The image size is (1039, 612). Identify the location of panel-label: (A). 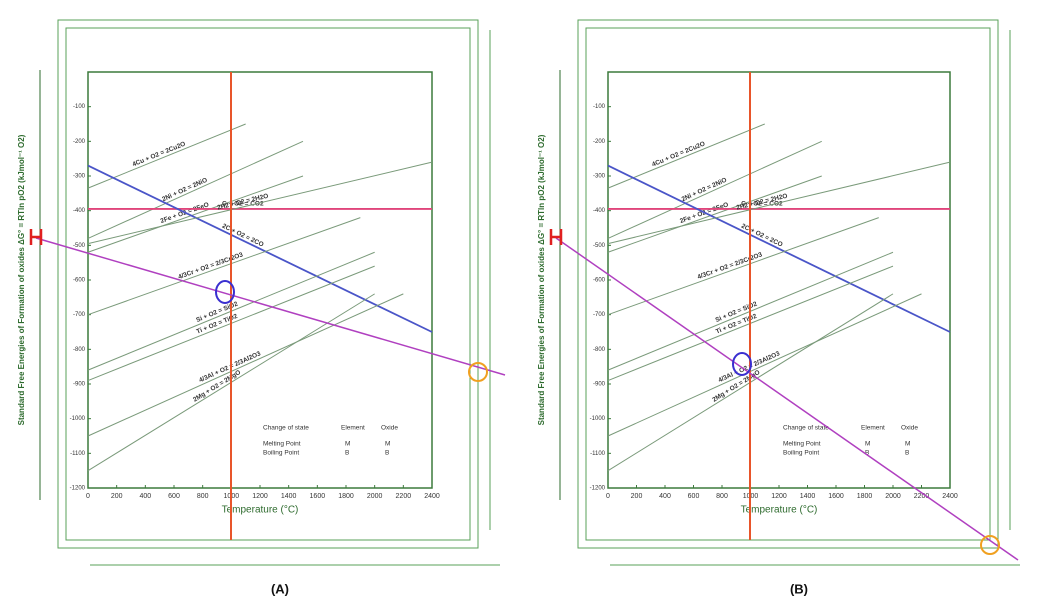
(280, 588).